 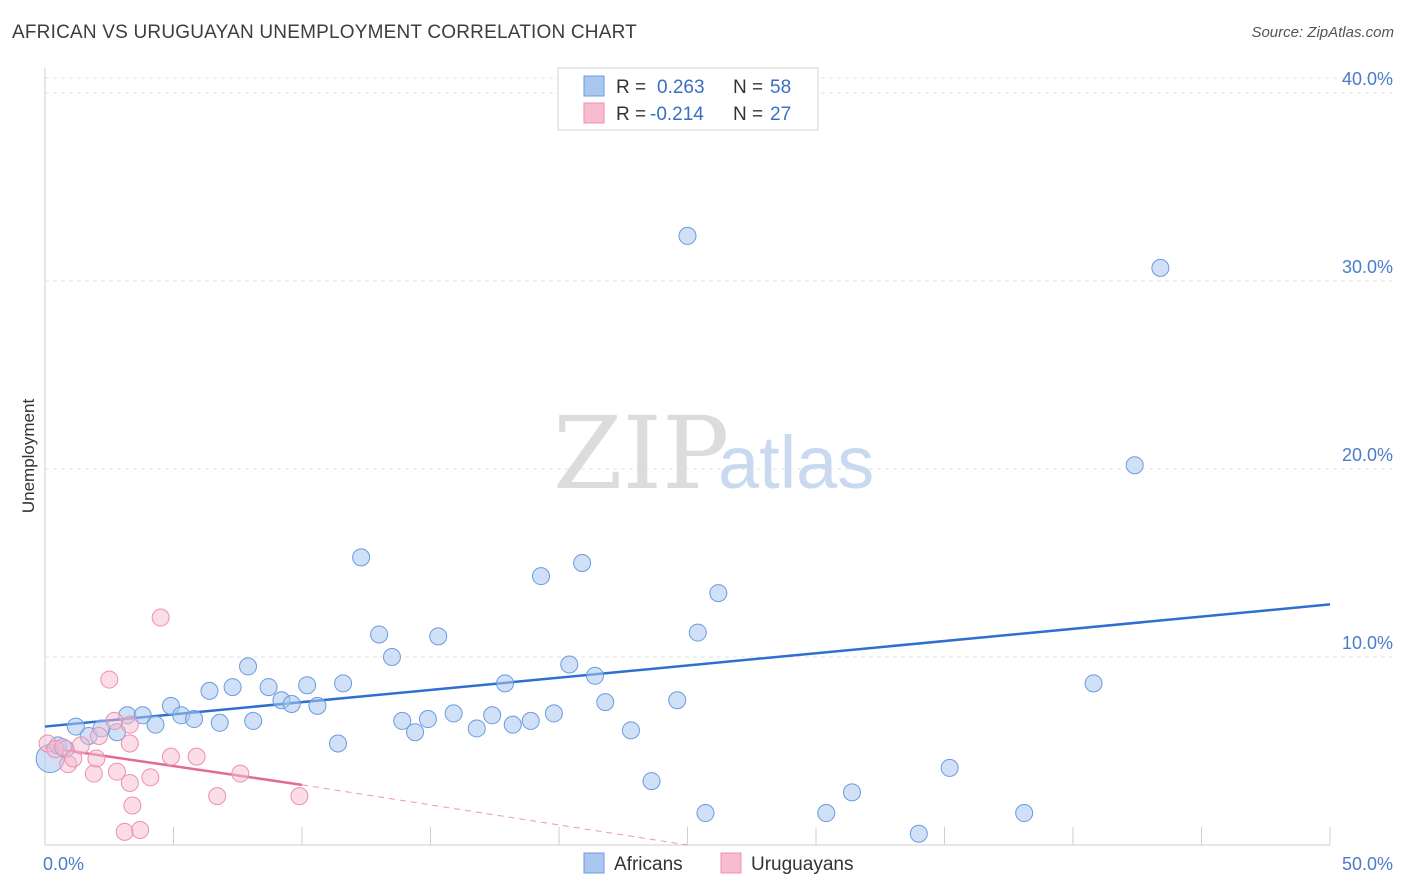 What do you see at coordinates (796, 462) in the screenshot?
I see `watermark-atlas: atlas` at bounding box center [796, 462].